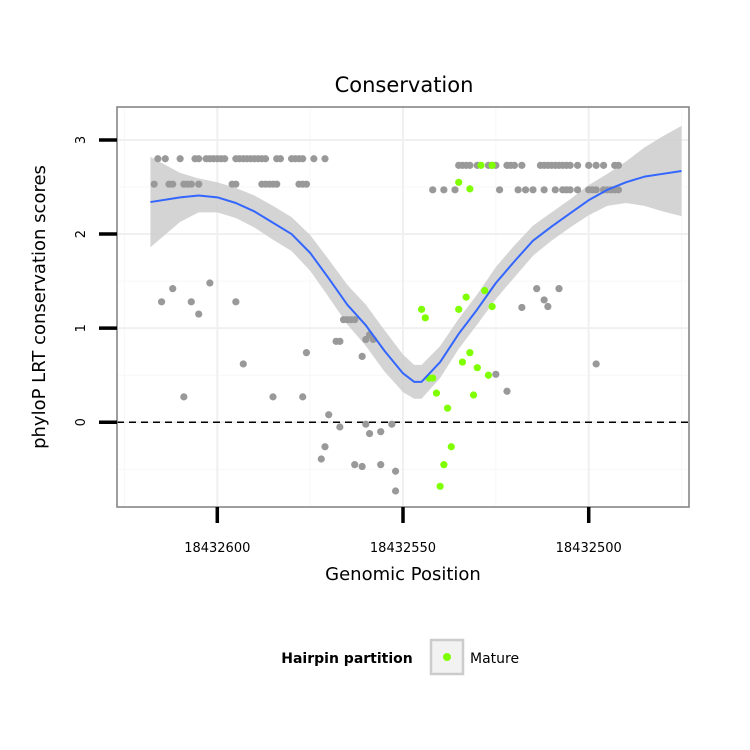 This screenshot has width=750, height=750. I want to click on y-axis: 0 1 2 3, so click(95, 281).